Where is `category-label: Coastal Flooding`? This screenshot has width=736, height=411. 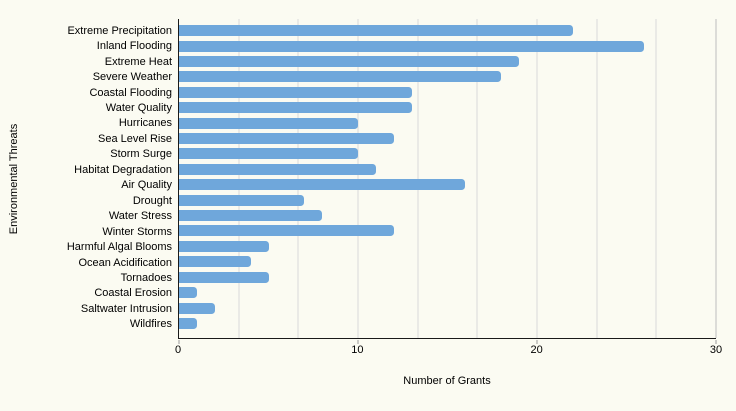 category-label: Coastal Flooding is located at coordinates (130, 92).